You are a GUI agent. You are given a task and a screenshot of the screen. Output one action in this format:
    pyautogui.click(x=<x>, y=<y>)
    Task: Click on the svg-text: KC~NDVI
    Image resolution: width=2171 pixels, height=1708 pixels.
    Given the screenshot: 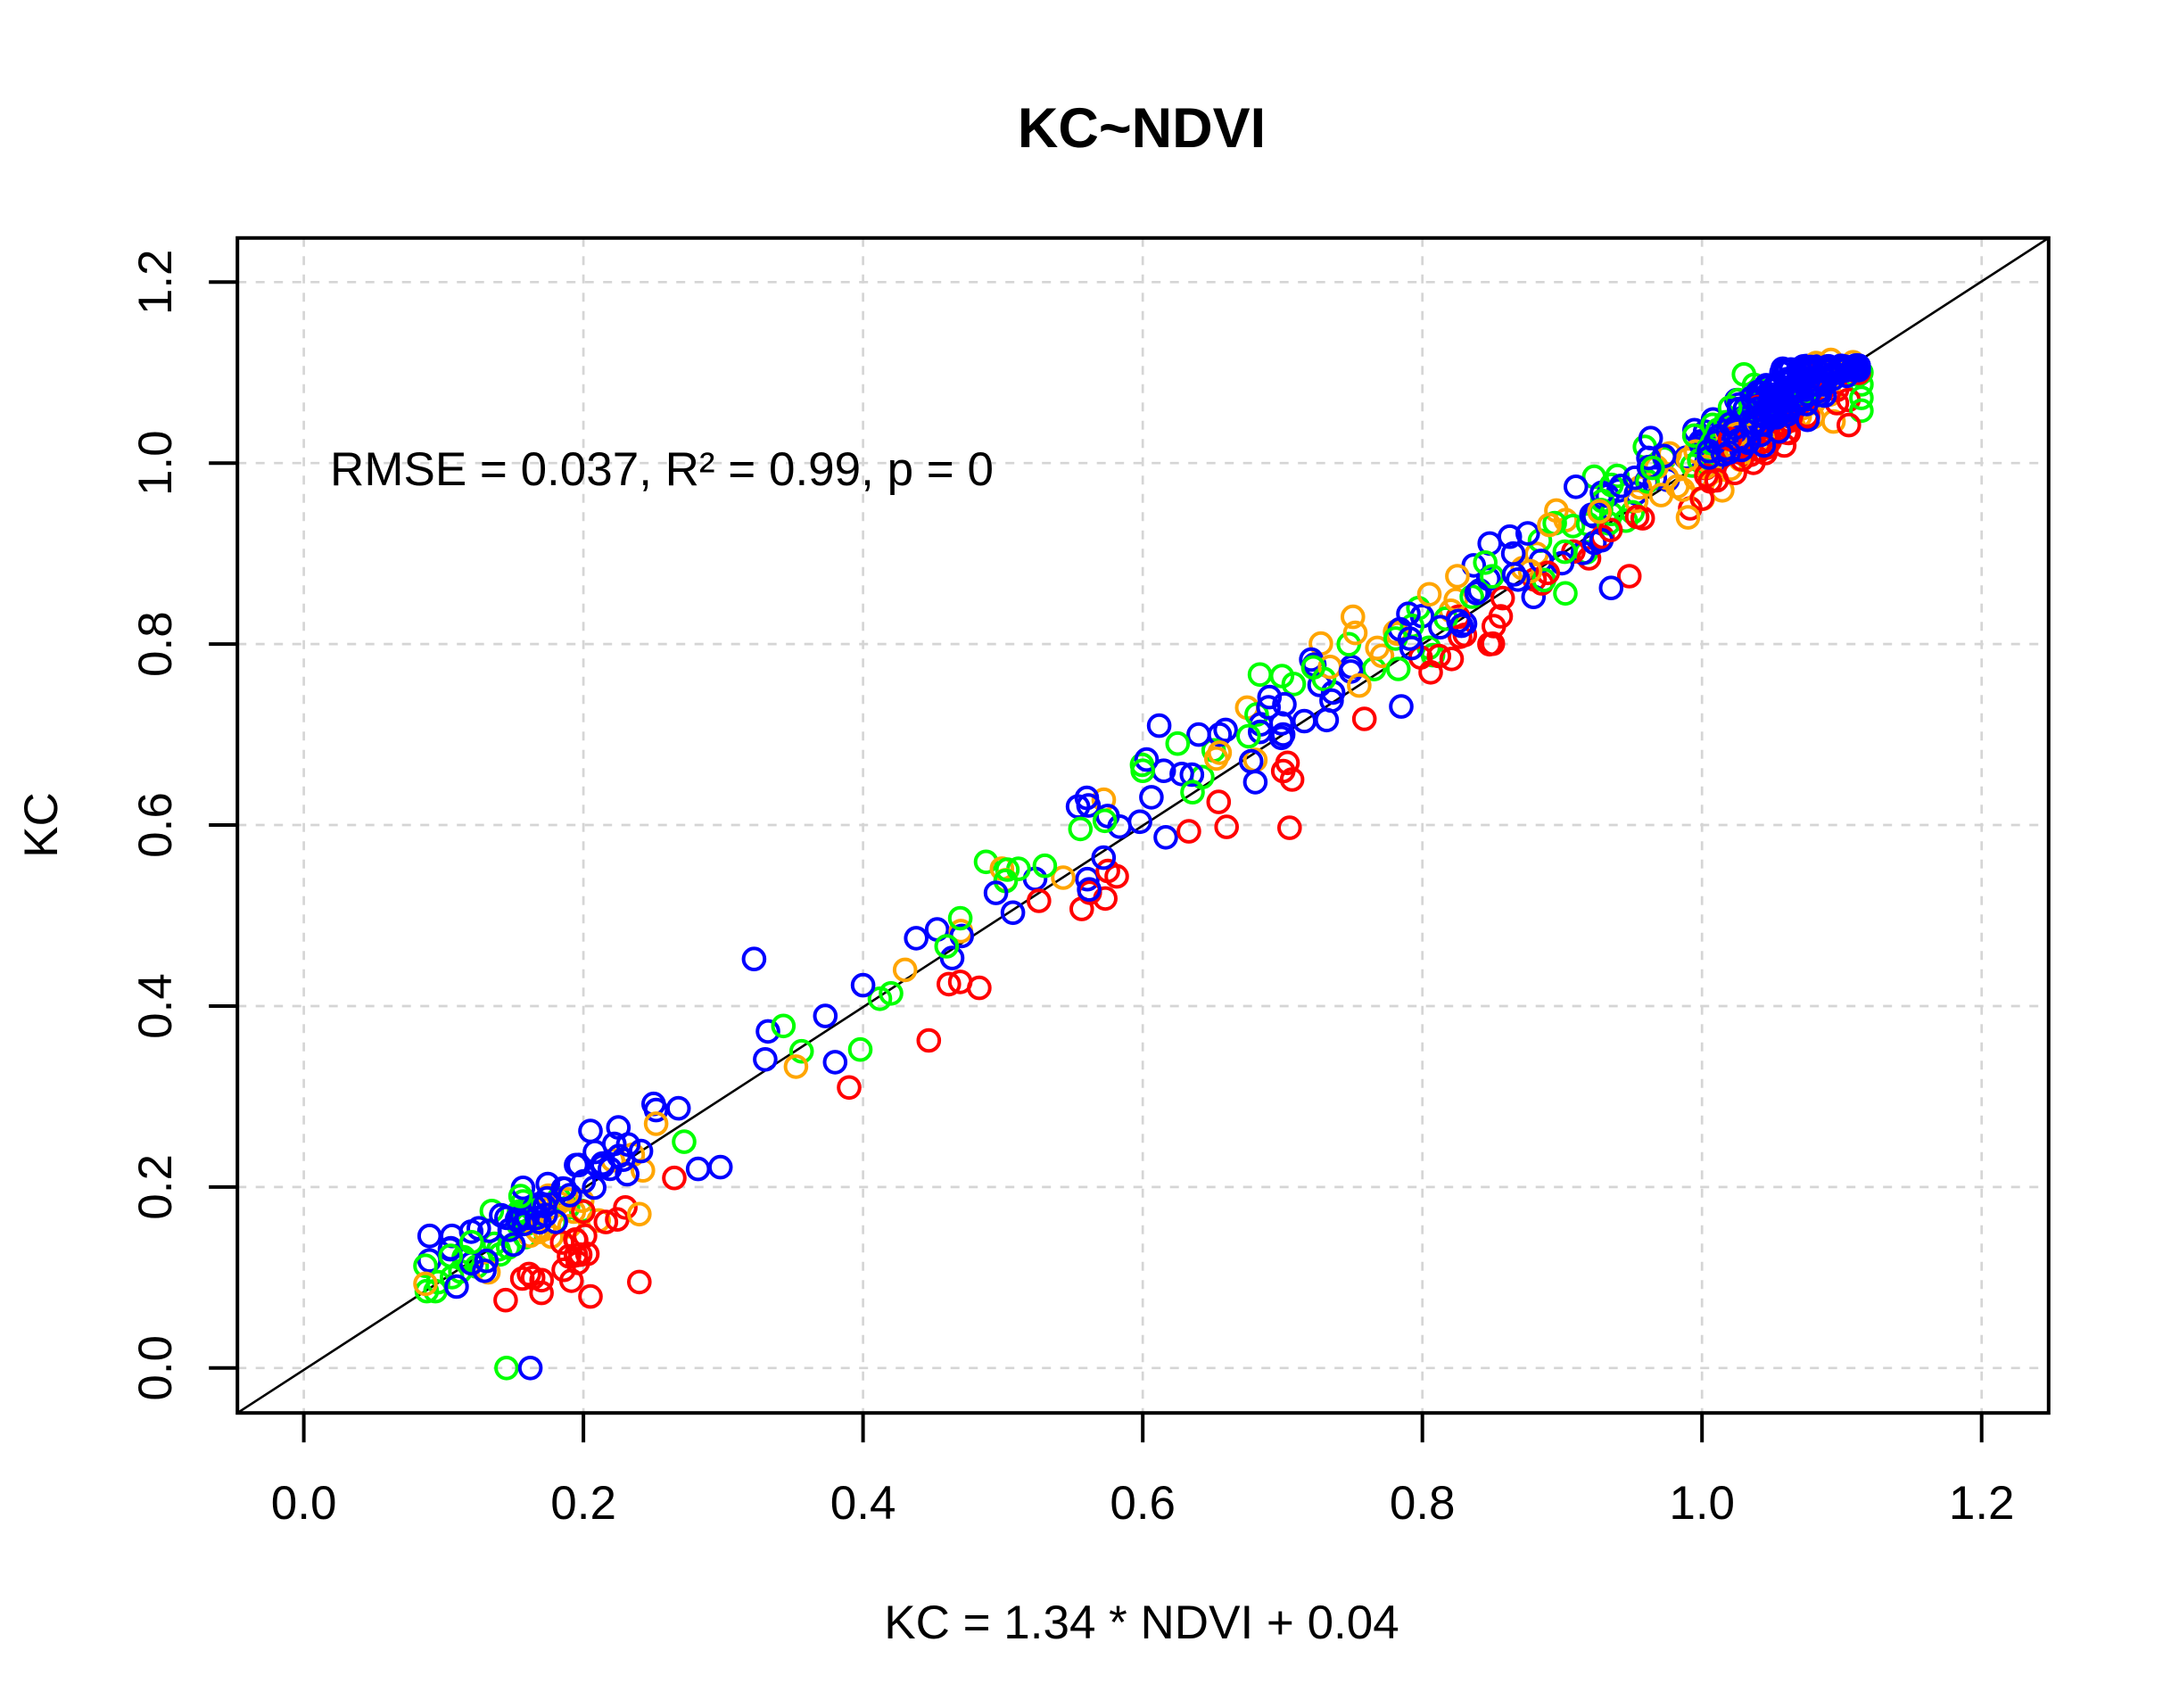 What is the action you would take?
    pyautogui.click(x=1142, y=128)
    